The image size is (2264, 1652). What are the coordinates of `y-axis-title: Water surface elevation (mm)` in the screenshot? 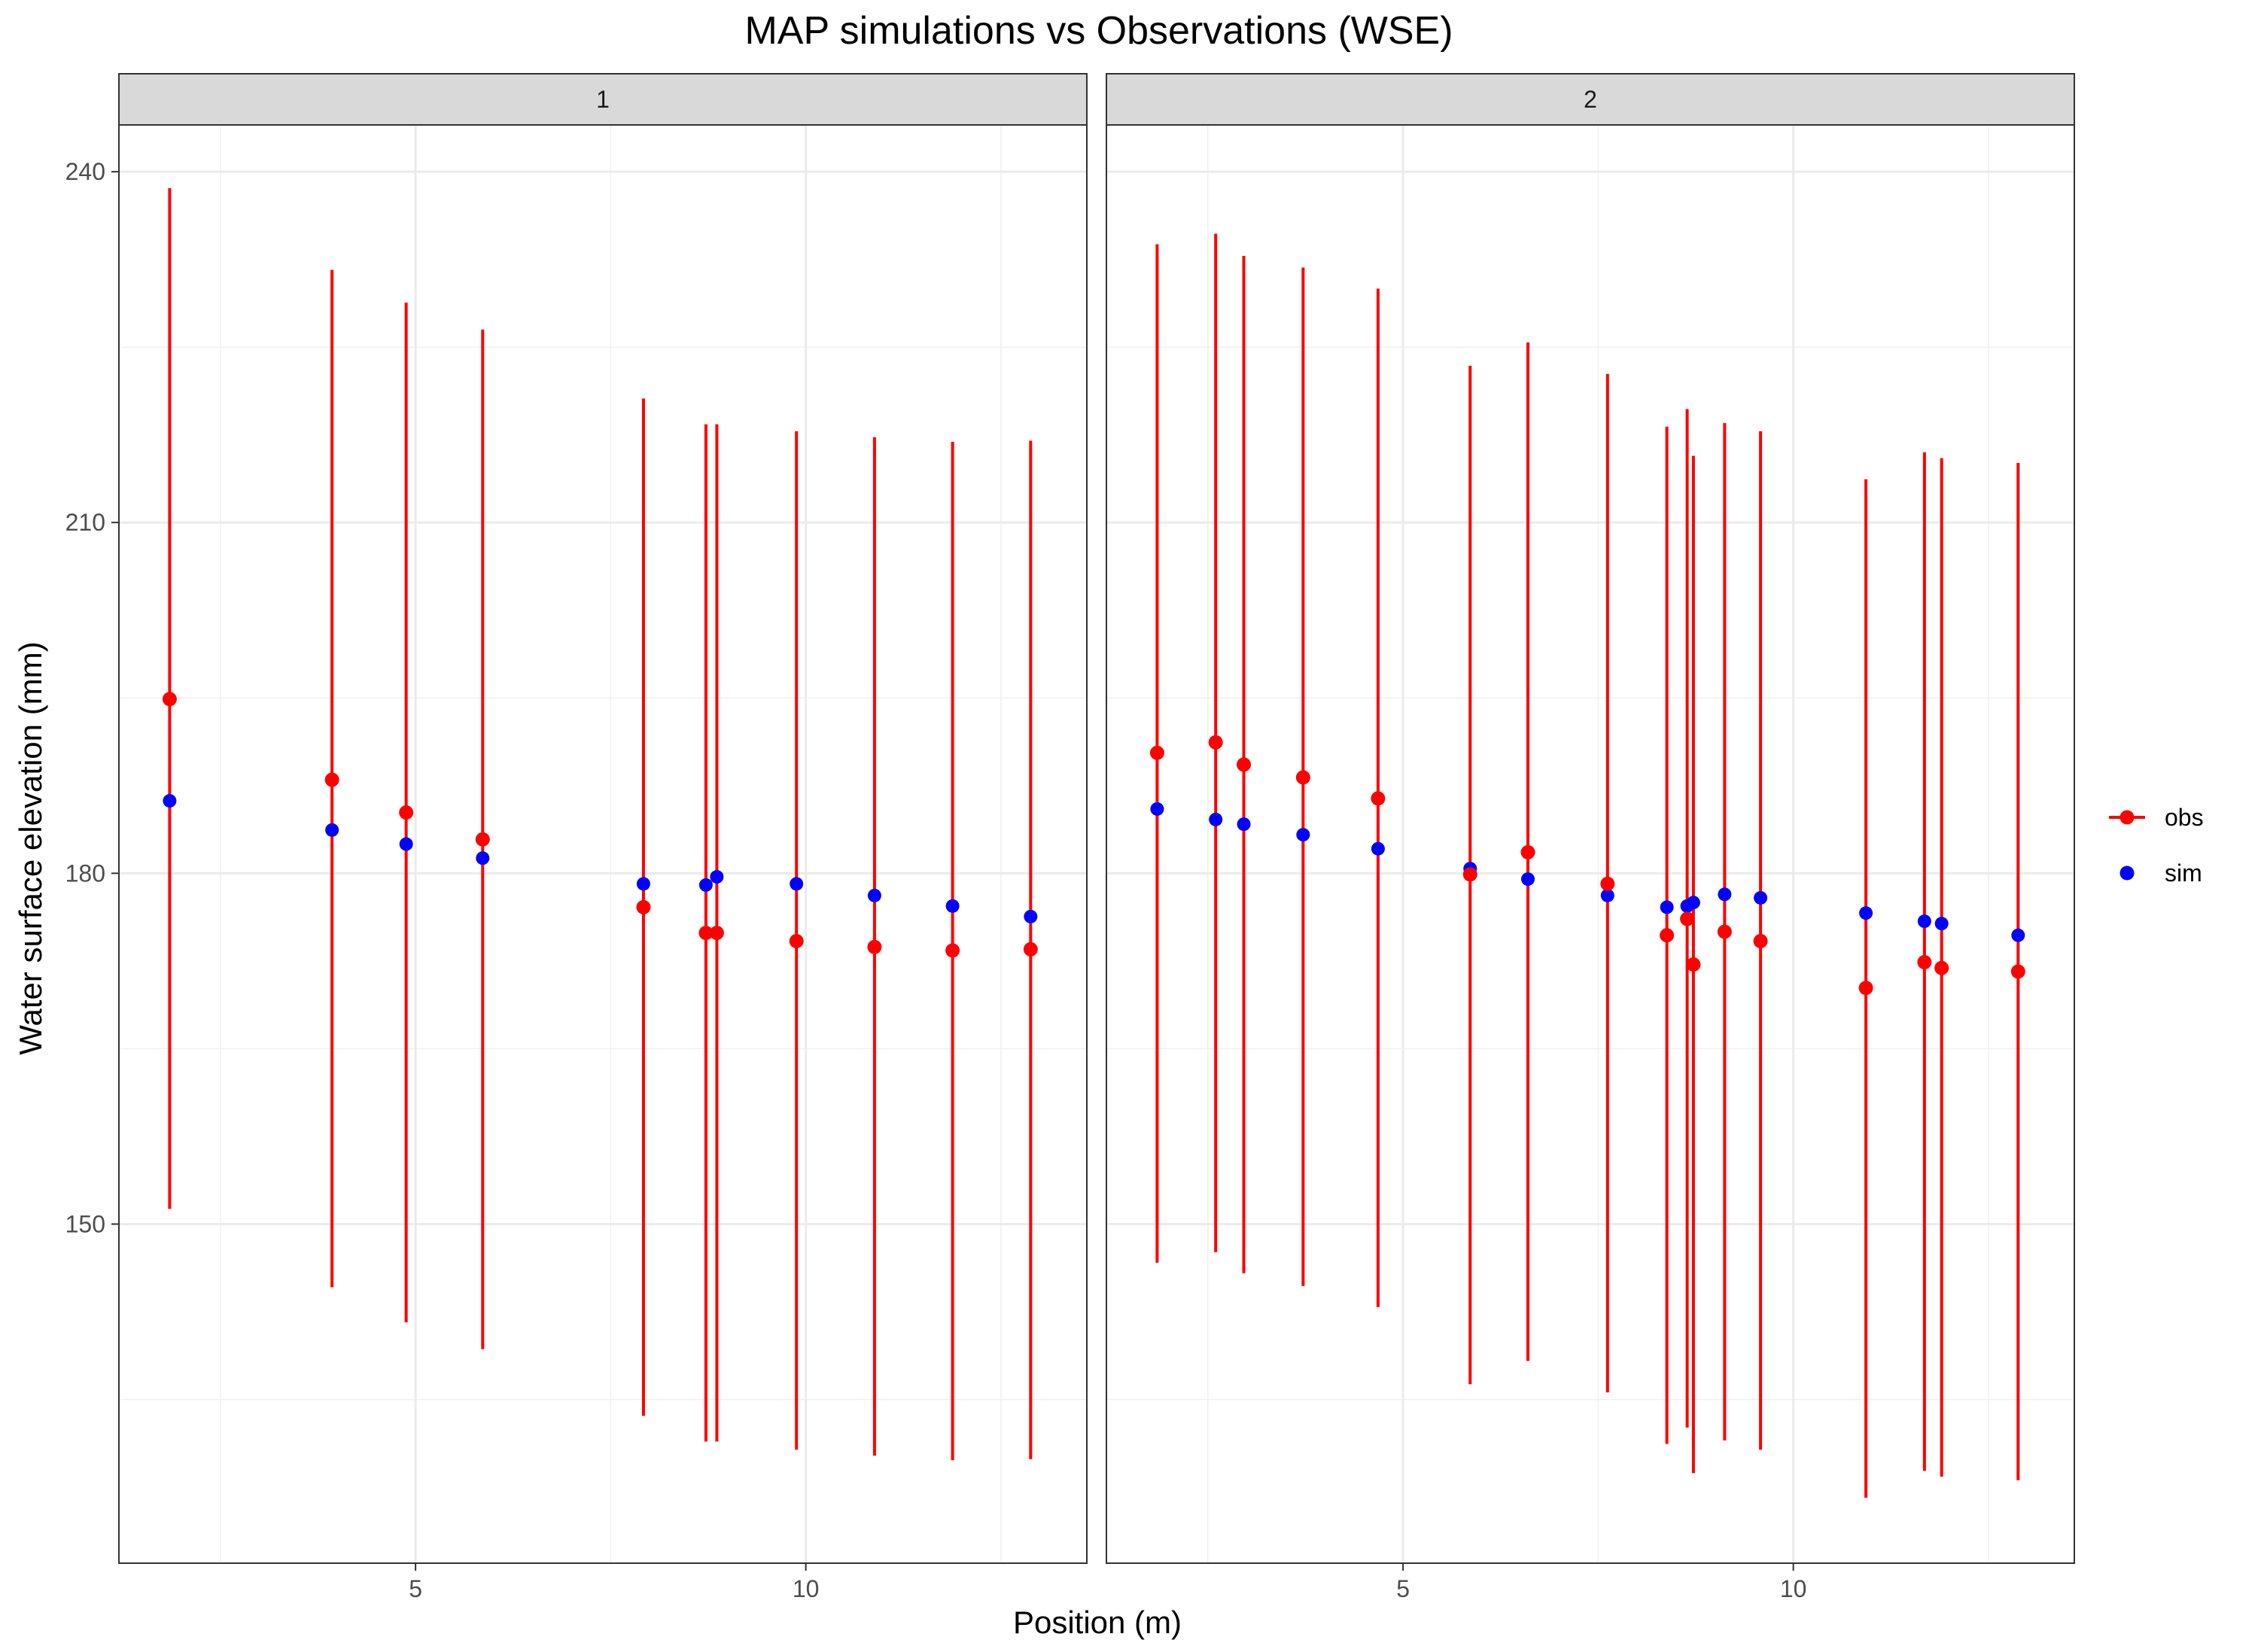 It's located at (30, 848).